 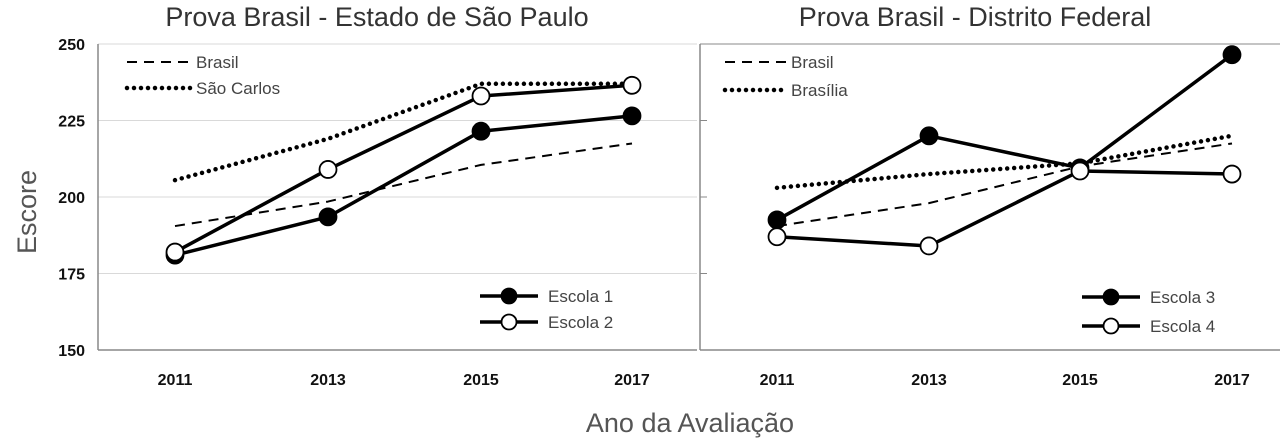 What do you see at coordinates (71, 351) in the screenshot?
I see `y-tick-label: 150` at bounding box center [71, 351].